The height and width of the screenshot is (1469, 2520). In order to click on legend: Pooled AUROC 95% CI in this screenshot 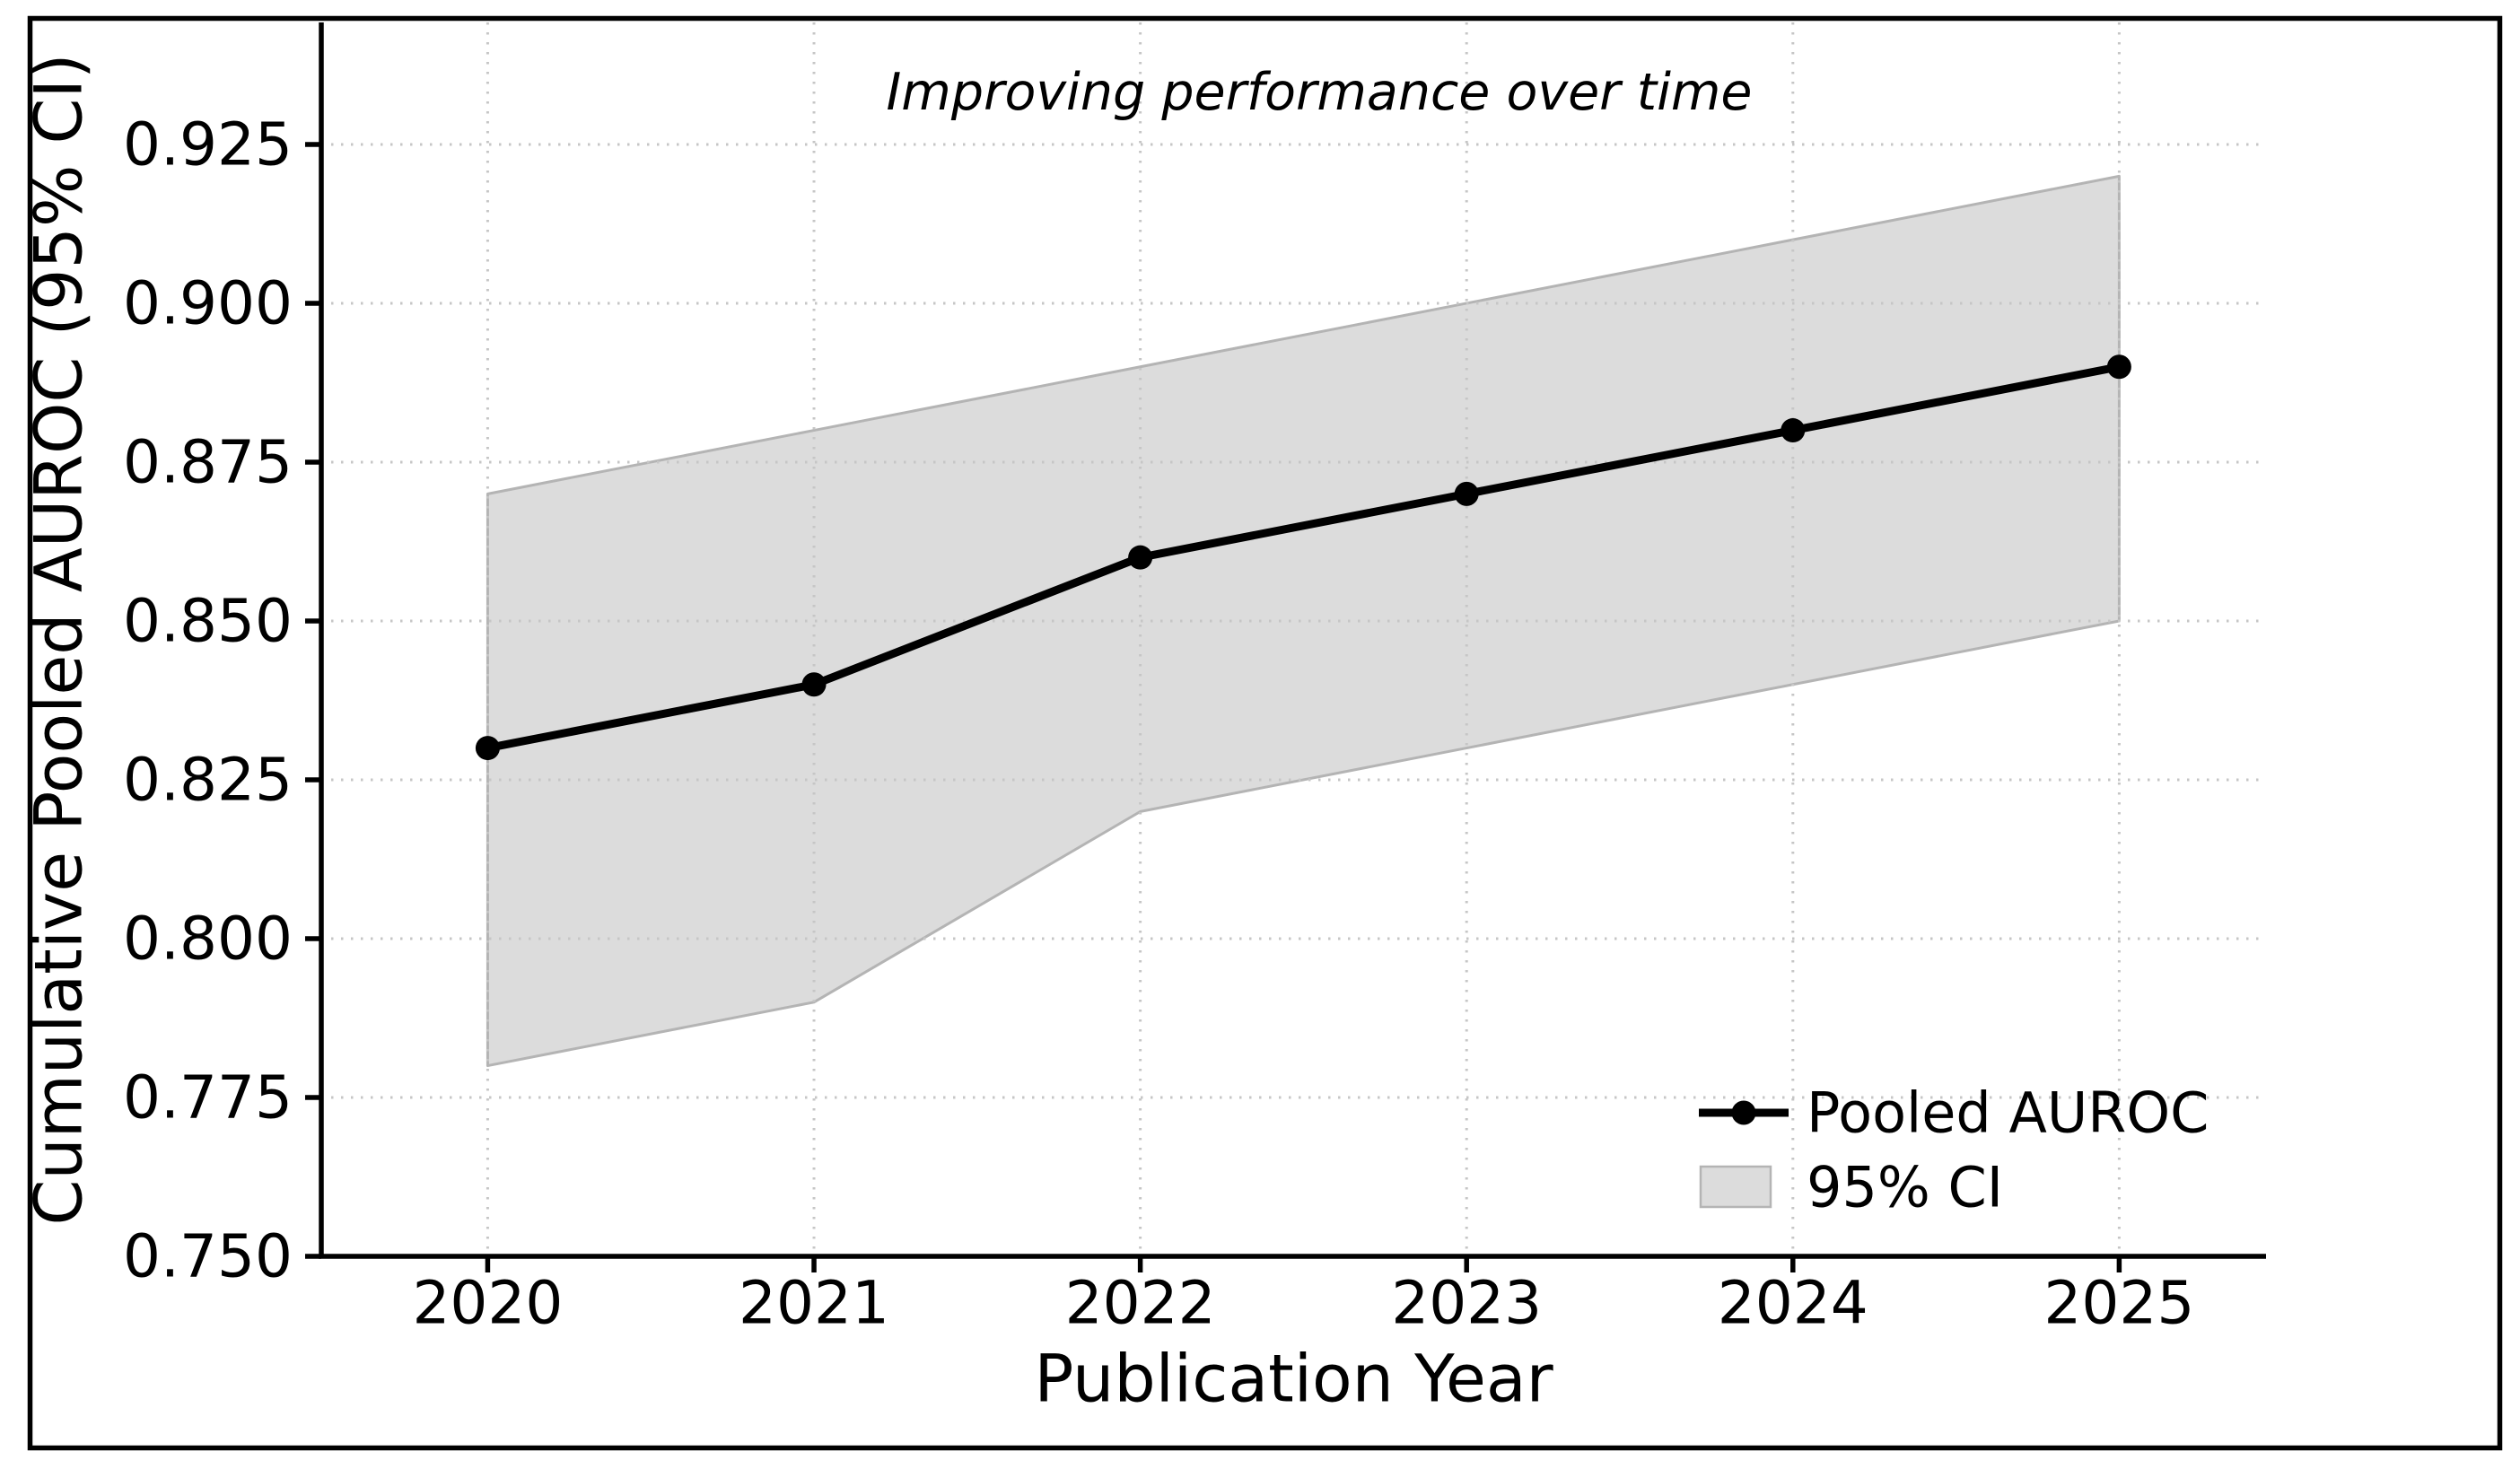, I will do `click(1954, 1150)`.